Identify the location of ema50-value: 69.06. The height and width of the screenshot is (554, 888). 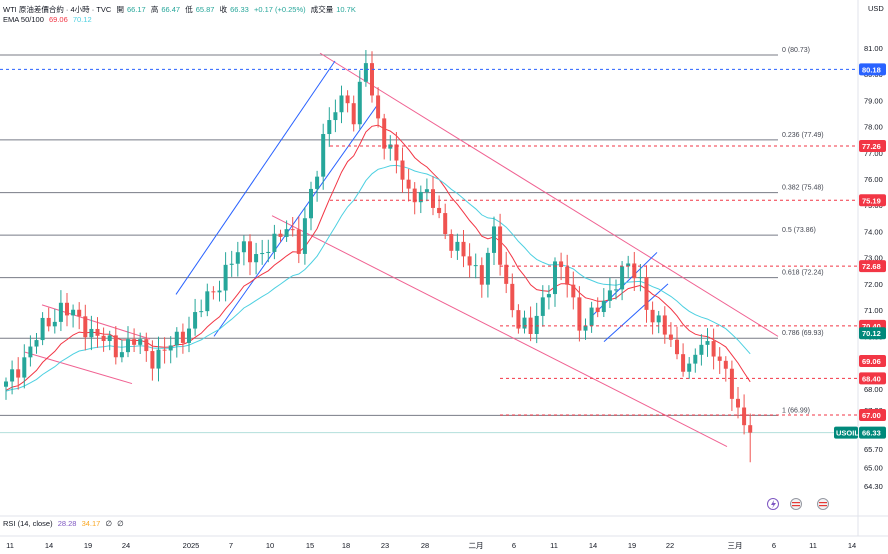
(58, 19).